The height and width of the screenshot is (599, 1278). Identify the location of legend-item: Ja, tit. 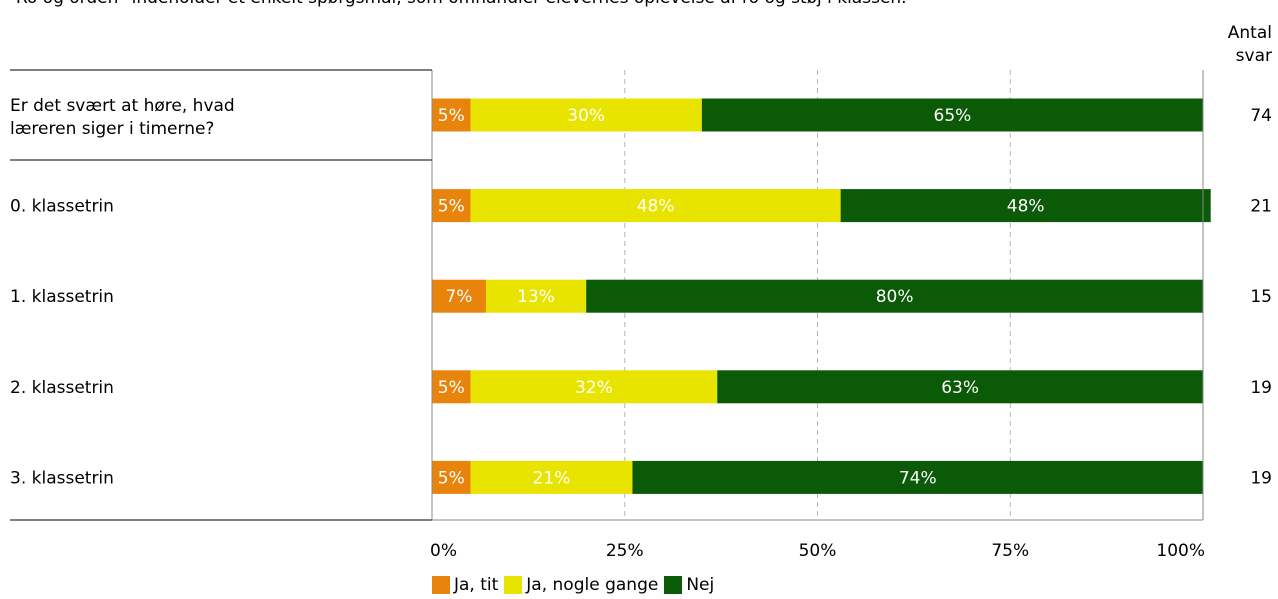
(465, 585).